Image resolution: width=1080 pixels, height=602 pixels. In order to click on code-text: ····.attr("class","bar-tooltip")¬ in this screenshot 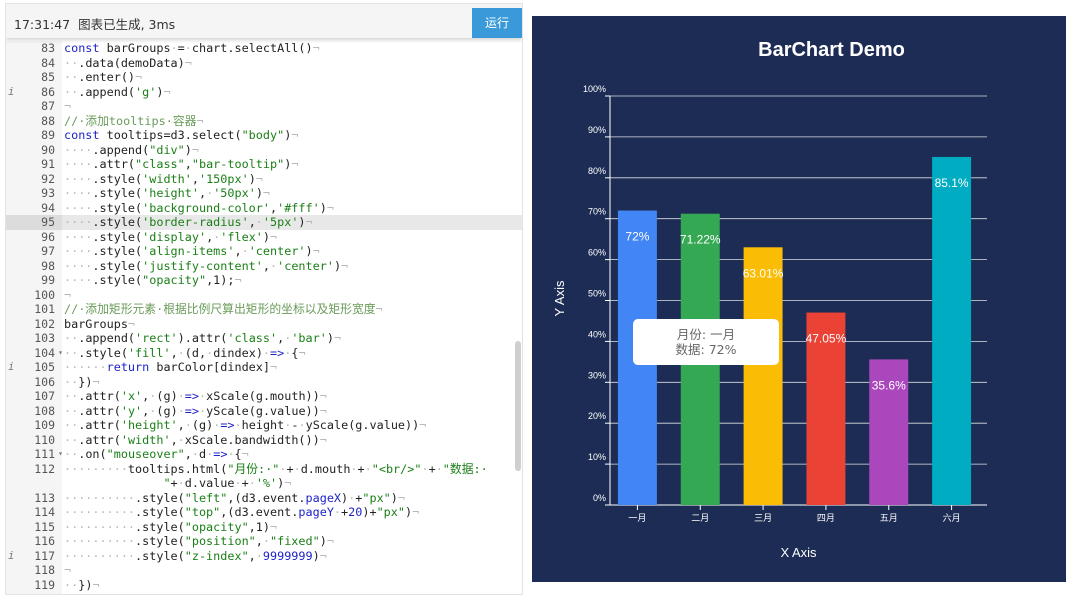, I will do `click(181, 164)`.